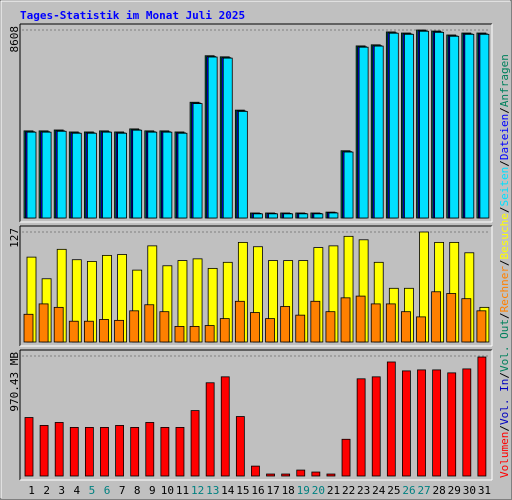 The width and height of the screenshot is (512, 500). Describe the element at coordinates (107, 490) in the screenshot. I see `x-tick-label: 6` at that location.